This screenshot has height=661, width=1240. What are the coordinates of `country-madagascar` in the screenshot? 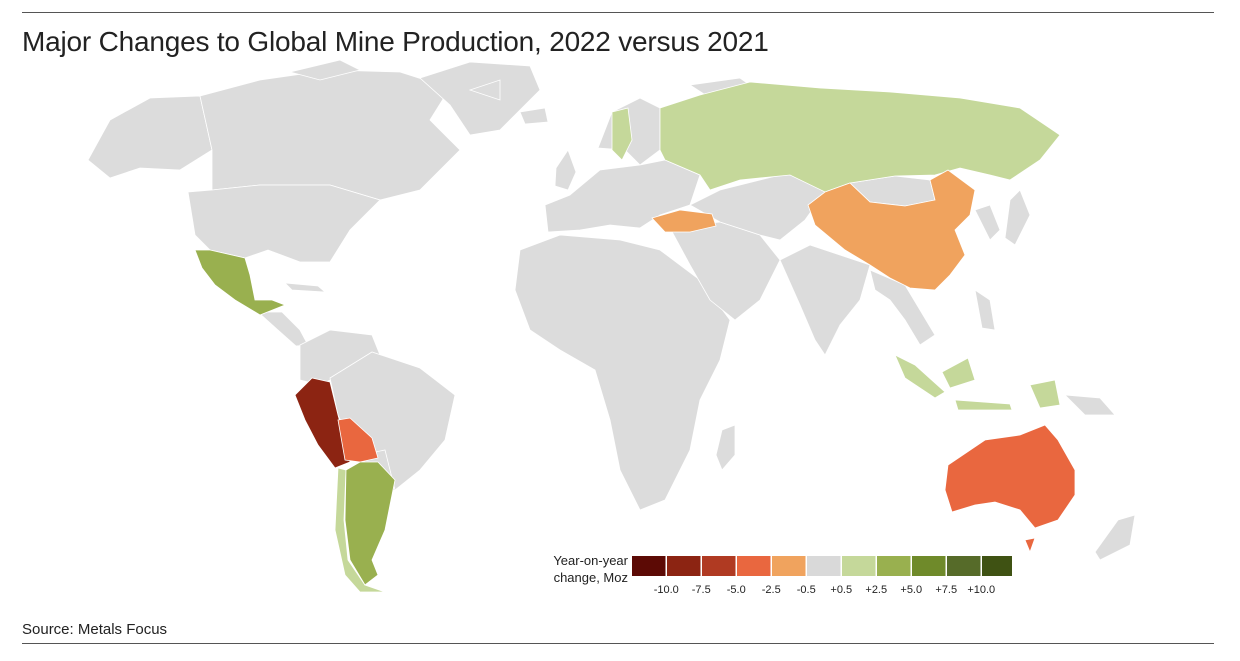 It's located at (725, 447).